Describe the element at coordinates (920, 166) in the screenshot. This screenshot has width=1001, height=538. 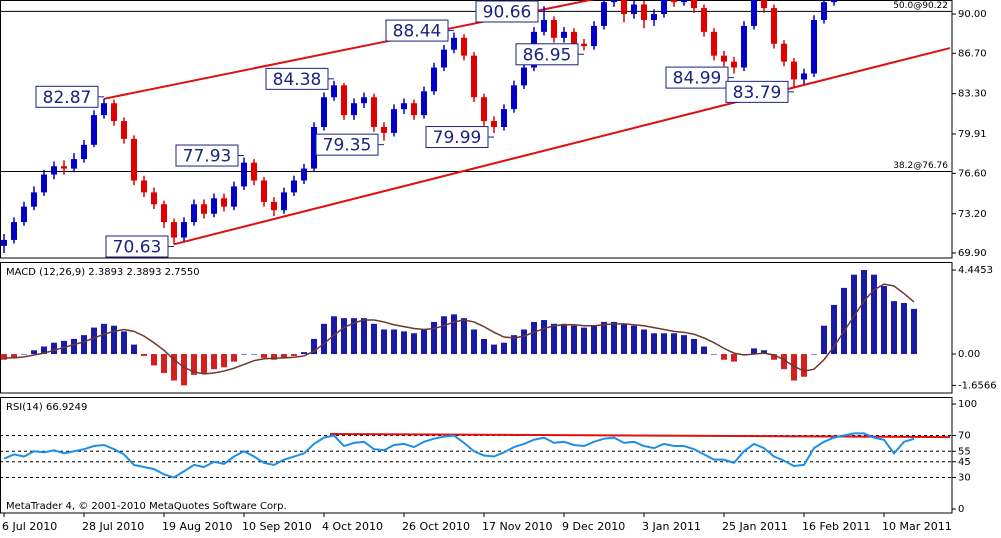
I see `level-label: 38.2@76.76` at that location.